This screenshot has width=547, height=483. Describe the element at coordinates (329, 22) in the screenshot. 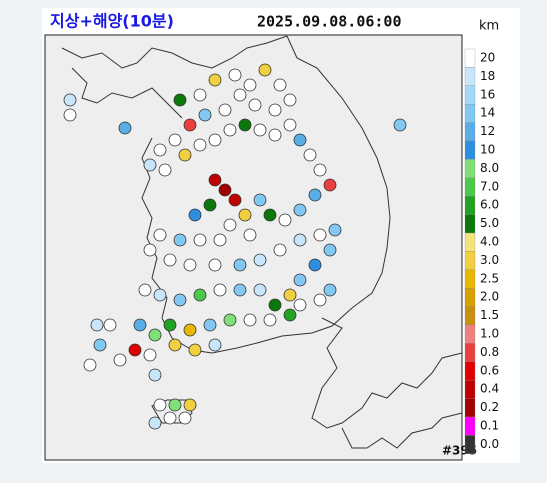

I see `timestamp: 2025.09.08.06:00` at that location.